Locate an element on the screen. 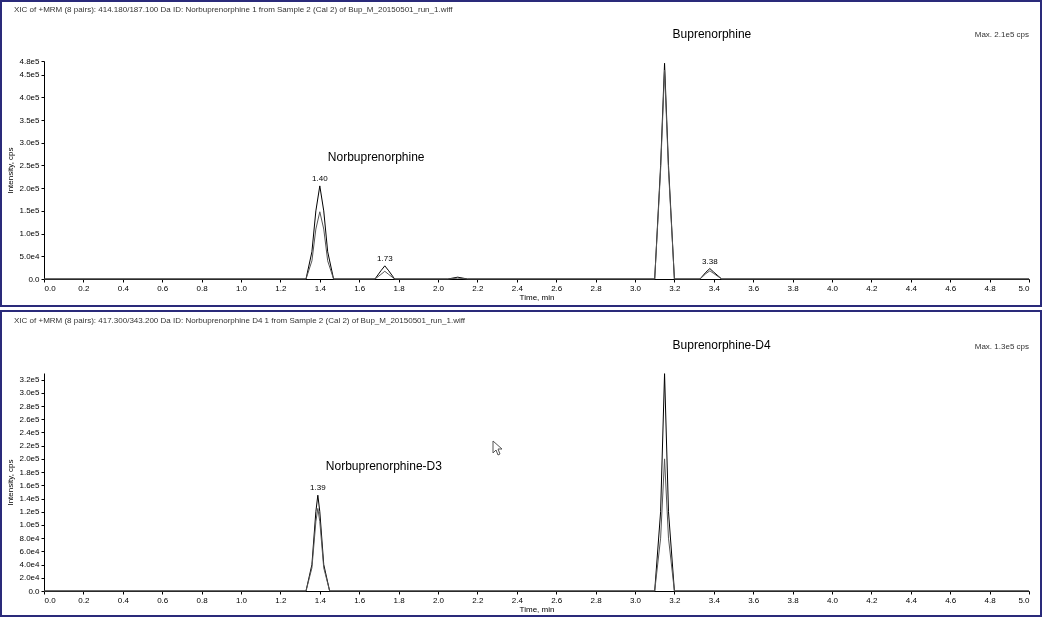 The width and height of the screenshot is (1050, 631). y-tick-label: 4.0e5 is located at coordinates (30, 97).